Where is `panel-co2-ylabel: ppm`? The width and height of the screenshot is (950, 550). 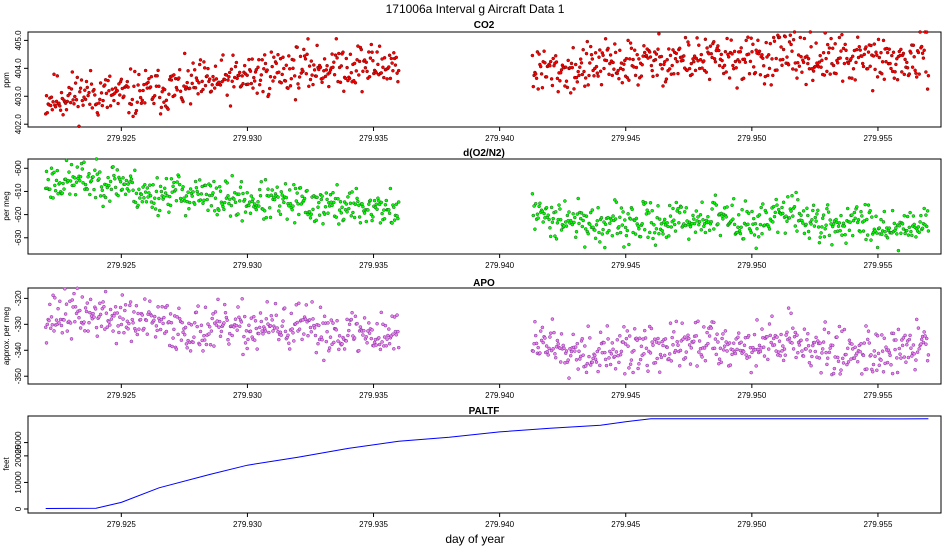
panel-co2-ylabel: ppm is located at coordinates (6, 80).